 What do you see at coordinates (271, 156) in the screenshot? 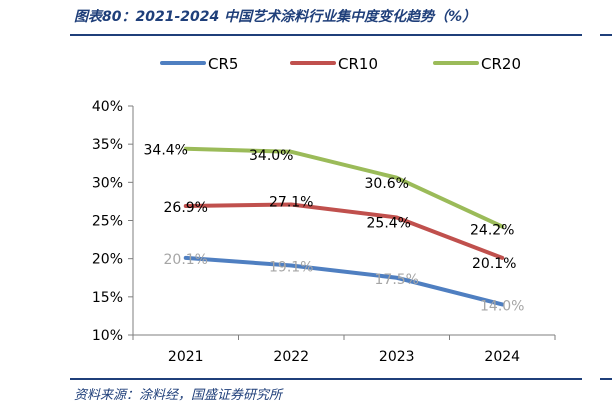
I see `data-label-cr20: 34.0%` at bounding box center [271, 156].